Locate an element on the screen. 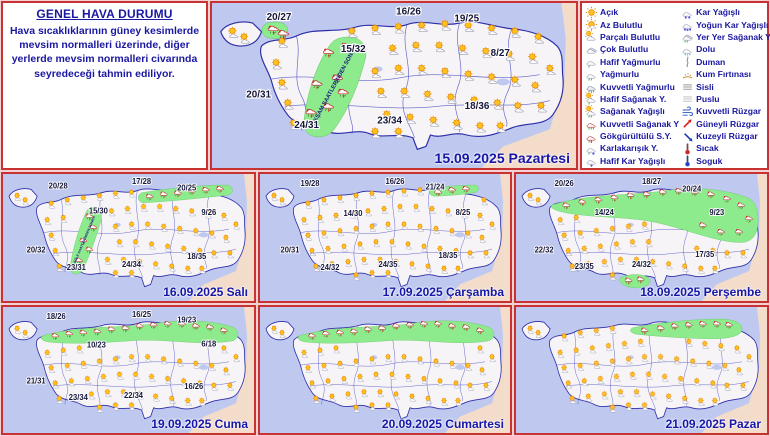  legend-item-hafif-yagmurlu: Hafif Yağmurlu is located at coordinates (631, 62).